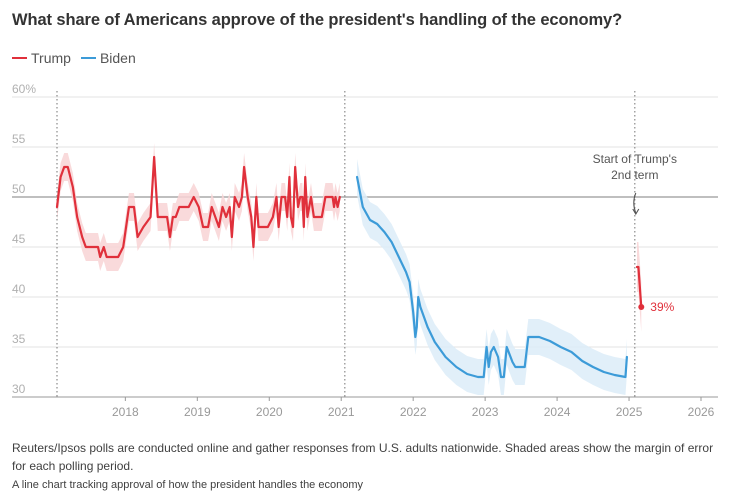 The width and height of the screenshot is (732, 493). What do you see at coordinates (74, 58) in the screenshot?
I see `chart-legend: Trump Biden` at bounding box center [74, 58].